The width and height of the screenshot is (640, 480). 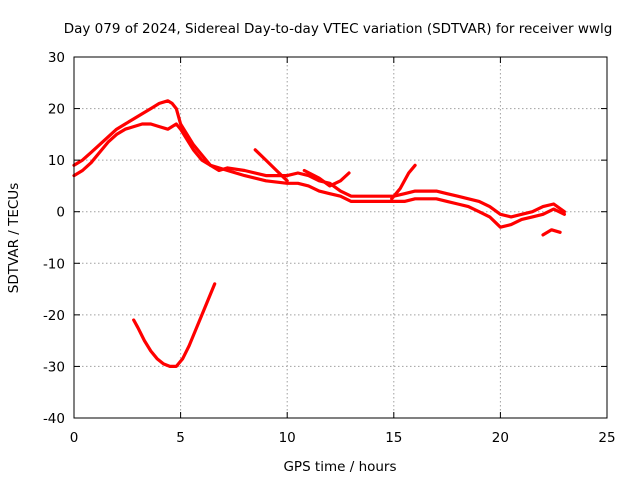 I want to click on x-tick-label: 15, so click(x=393, y=438).